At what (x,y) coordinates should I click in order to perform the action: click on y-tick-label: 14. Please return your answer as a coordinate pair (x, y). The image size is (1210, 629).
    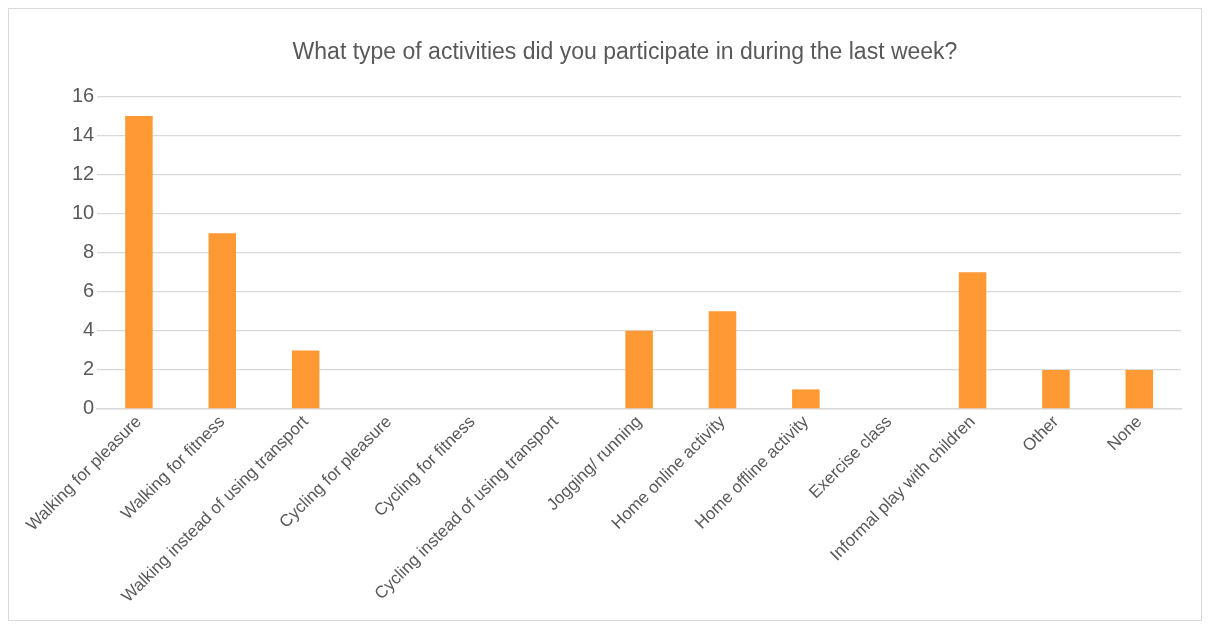
    Looking at the image, I should click on (83, 134).